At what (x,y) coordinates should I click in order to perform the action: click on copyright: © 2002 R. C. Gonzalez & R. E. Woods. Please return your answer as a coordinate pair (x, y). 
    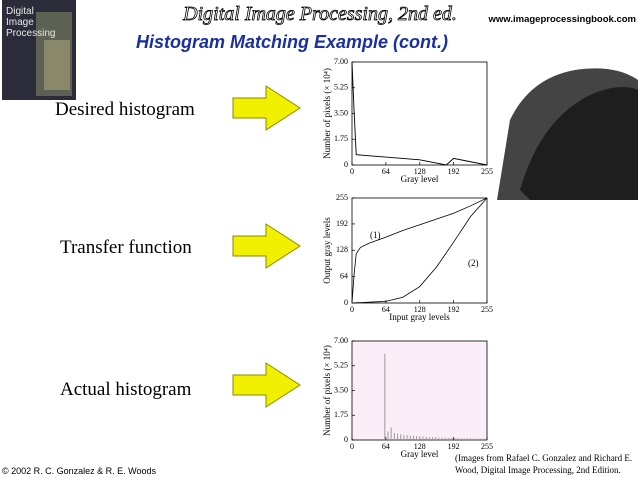
    Looking at the image, I should click on (79, 471).